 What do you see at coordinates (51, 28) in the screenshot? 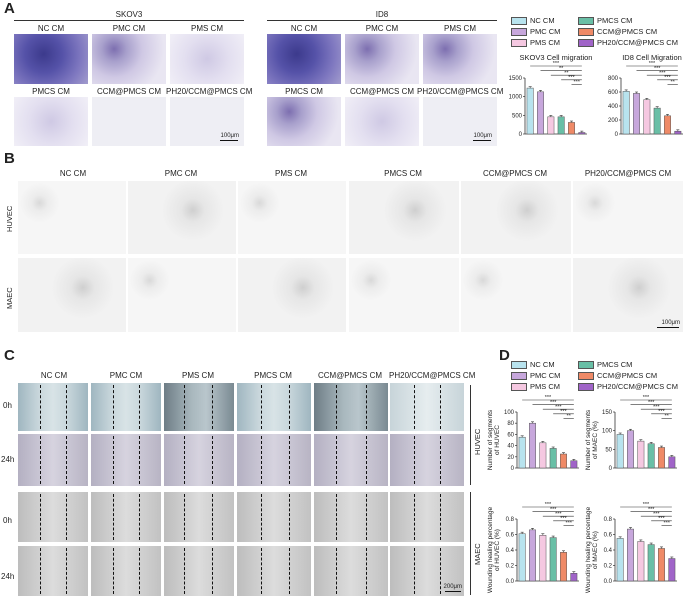
I see `skov3-label-nc: NC CM` at bounding box center [51, 28].